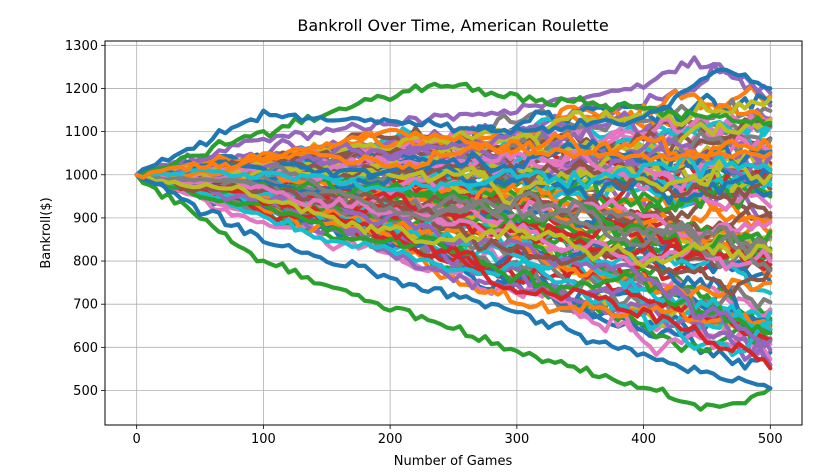  Describe the element at coordinates (137, 439) in the screenshot. I see `x-tick-label: 0` at that location.